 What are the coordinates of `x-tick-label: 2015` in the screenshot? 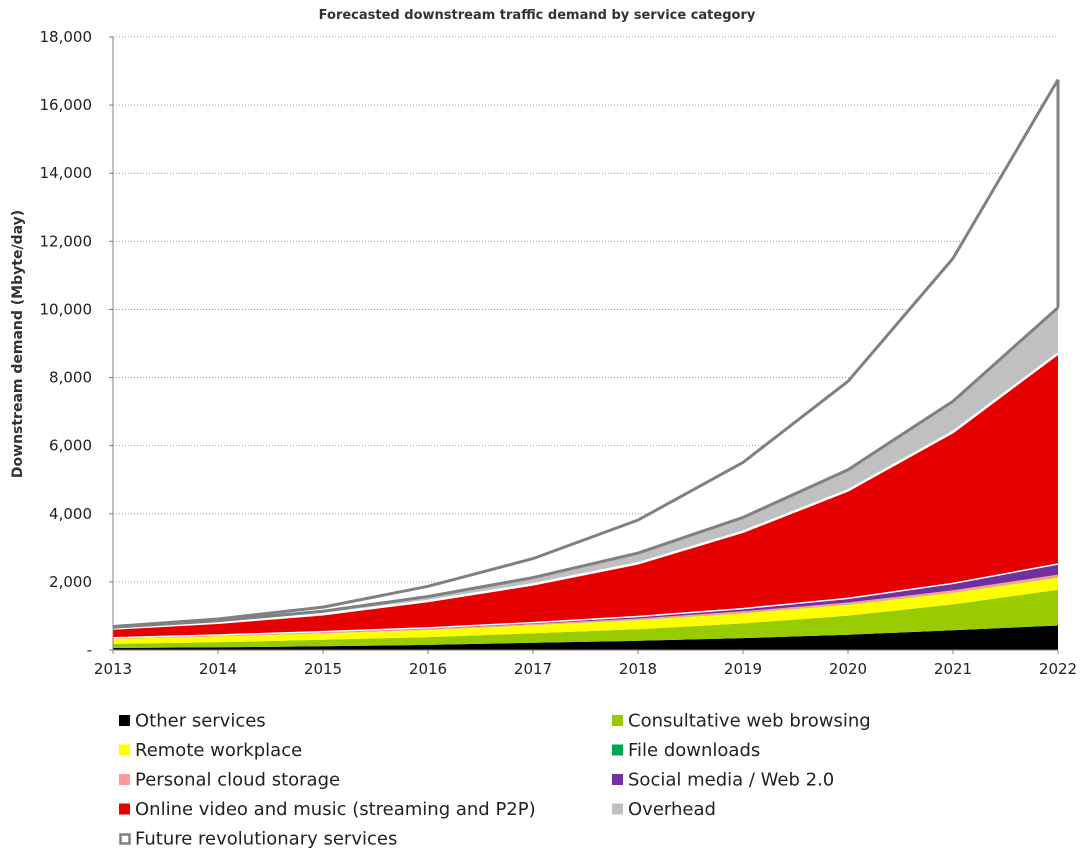 It's located at (323, 669).